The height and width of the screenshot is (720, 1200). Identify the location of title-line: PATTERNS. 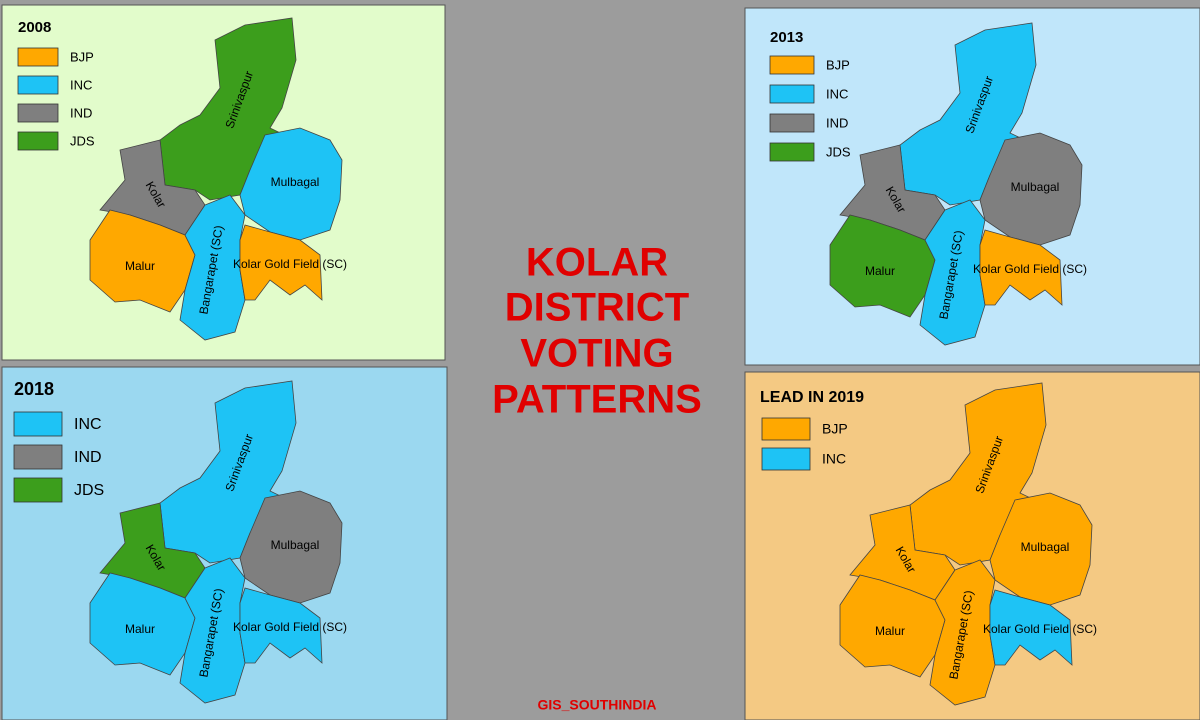
(597, 400).